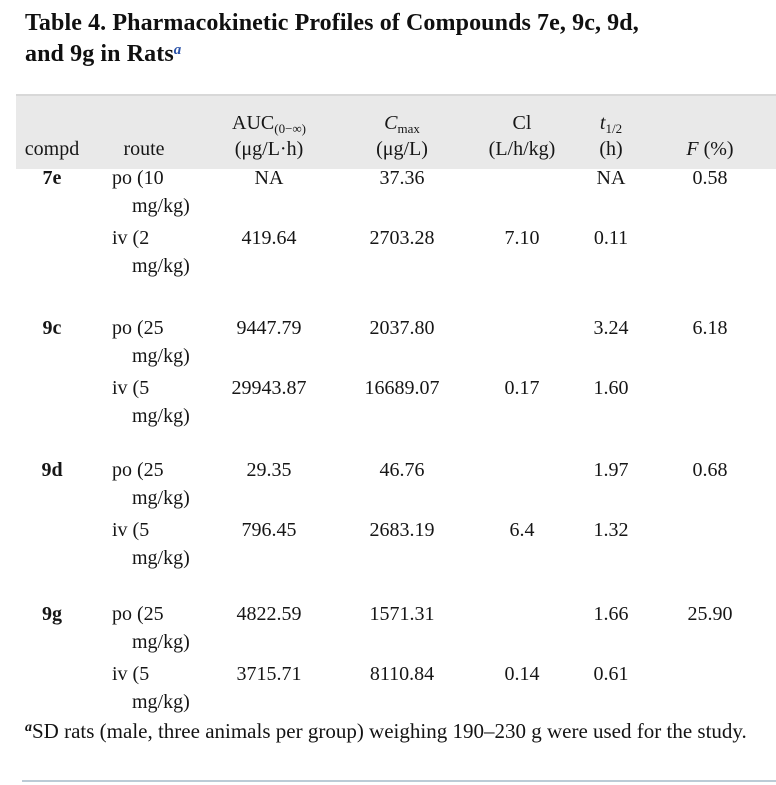  What do you see at coordinates (611, 614) in the screenshot?
I see `thalf-cell: 1.66` at bounding box center [611, 614].